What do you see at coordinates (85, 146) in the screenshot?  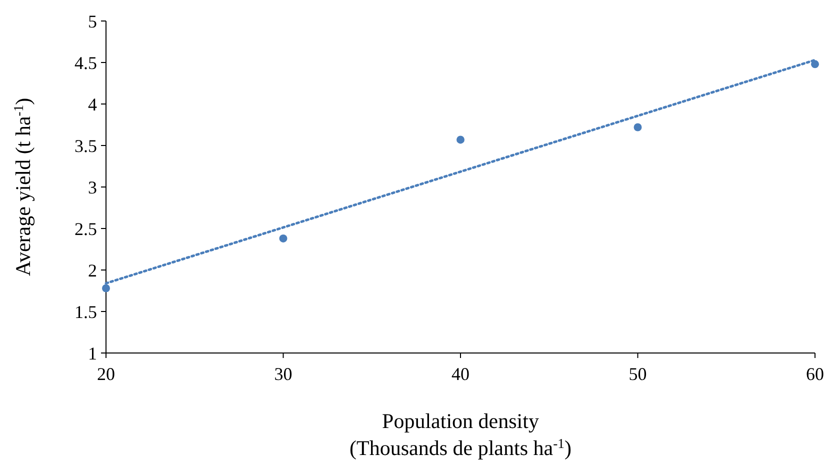 I see `y-tick-label: 3.5` at bounding box center [85, 146].